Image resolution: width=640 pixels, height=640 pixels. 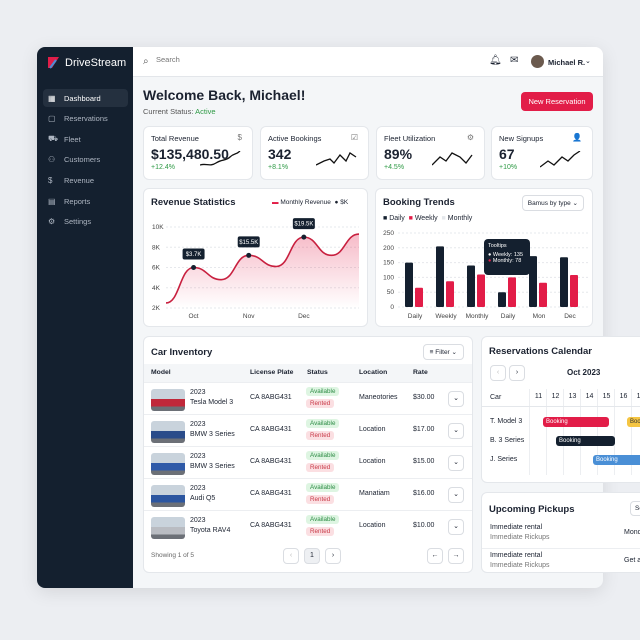 What do you see at coordinates (517, 373) in the screenshot?
I see `next-month-button: ›` at bounding box center [517, 373].